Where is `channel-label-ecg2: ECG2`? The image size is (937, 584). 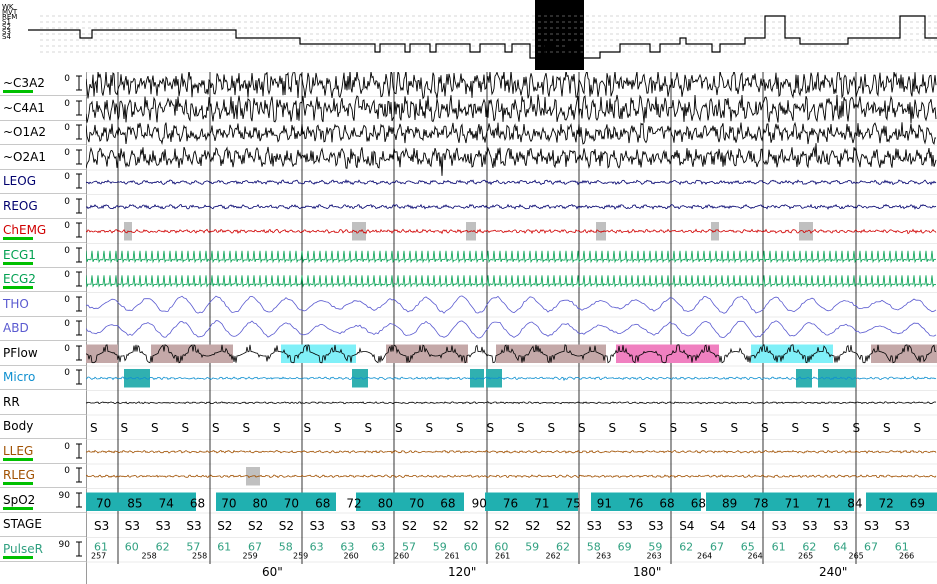 channel-label-ecg2: ECG2 is located at coordinates (19, 279).